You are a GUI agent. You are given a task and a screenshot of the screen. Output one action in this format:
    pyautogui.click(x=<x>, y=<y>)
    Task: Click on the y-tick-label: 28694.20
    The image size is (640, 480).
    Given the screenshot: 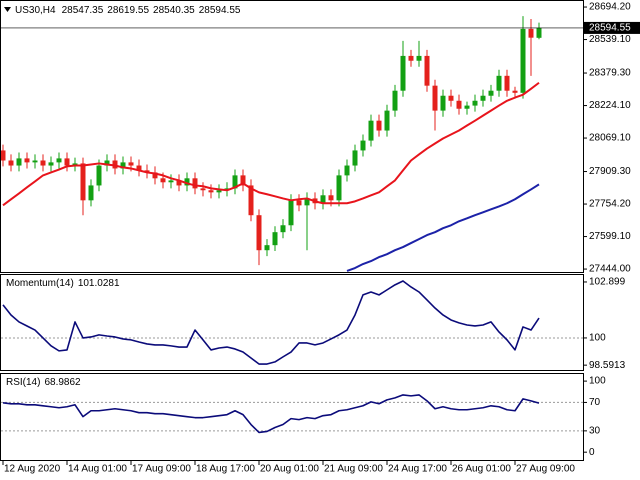 What is the action you would take?
    pyautogui.click(x=610, y=7)
    